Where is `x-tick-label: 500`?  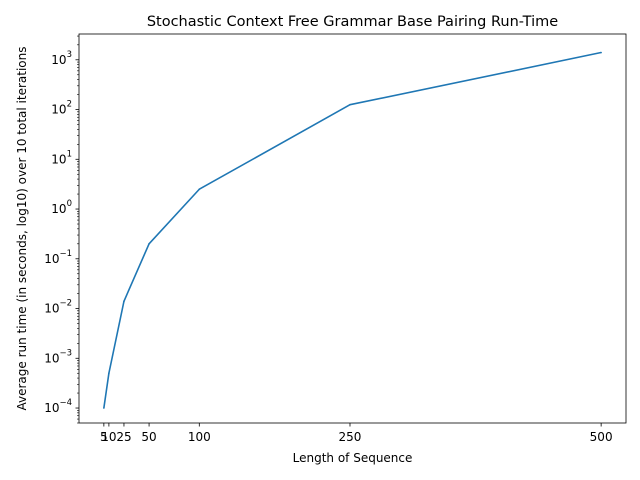
x-tick-label: 500 is located at coordinates (601, 437).